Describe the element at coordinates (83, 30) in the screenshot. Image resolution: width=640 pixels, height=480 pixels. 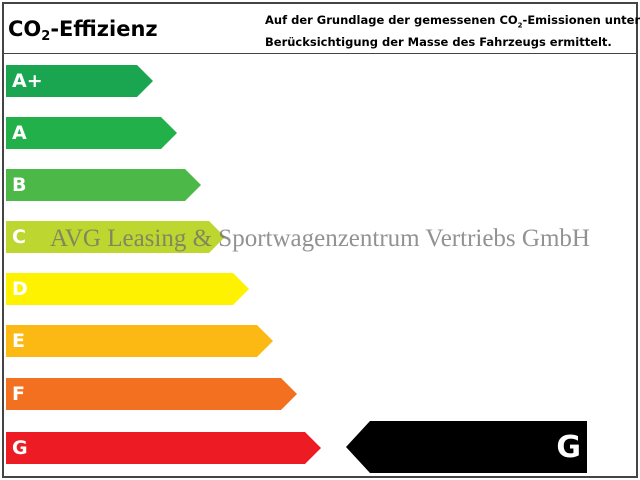
I see `label-title: CO2-Effizienz` at that location.